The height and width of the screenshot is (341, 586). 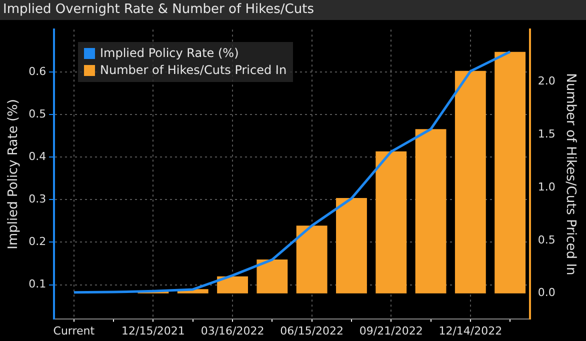 I want to click on y2-tick-label: 1.0, so click(x=547, y=187).